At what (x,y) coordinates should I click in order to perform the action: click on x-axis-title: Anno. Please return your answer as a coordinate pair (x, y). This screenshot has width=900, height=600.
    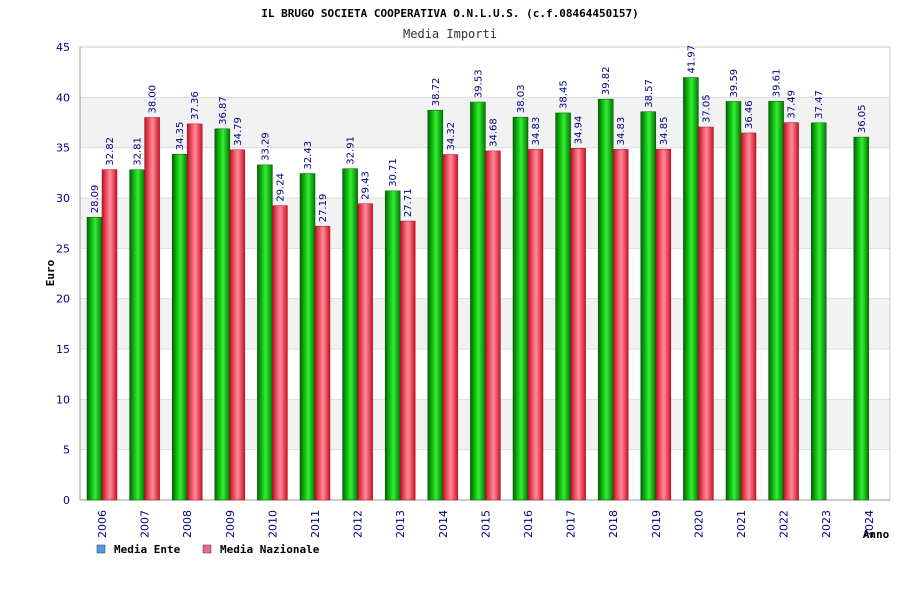
    Looking at the image, I should click on (876, 534).